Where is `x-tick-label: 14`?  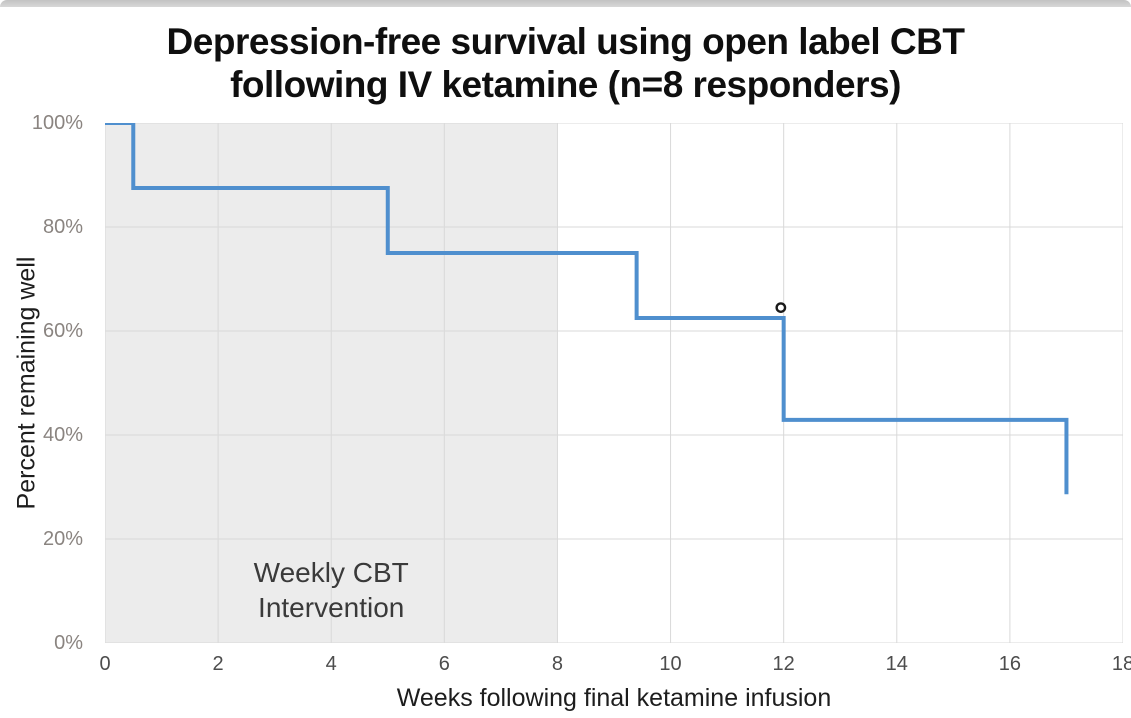 x-tick-label: 14 is located at coordinates (896, 664).